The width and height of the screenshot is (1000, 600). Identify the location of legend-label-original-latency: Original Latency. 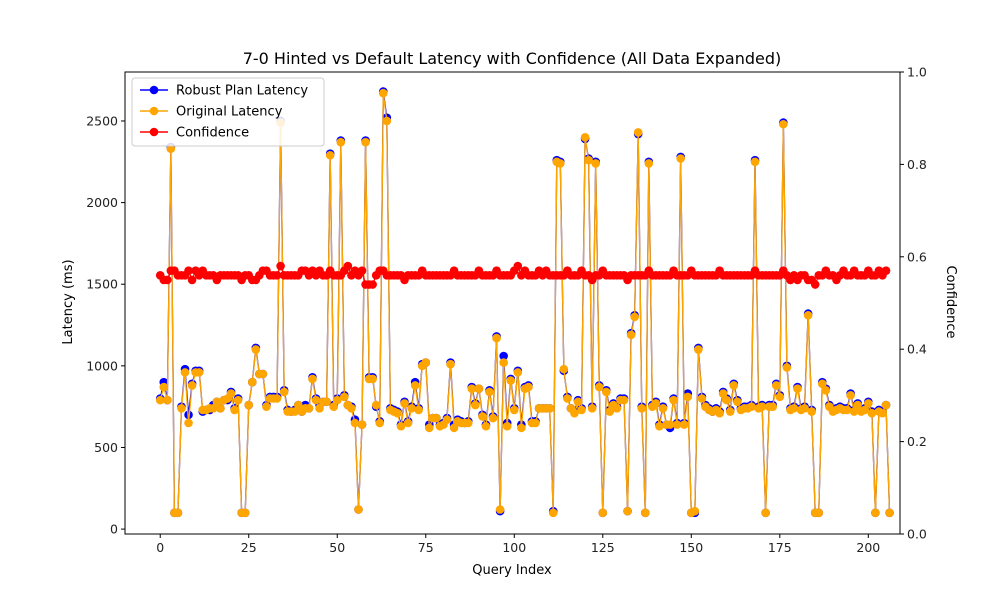
(229, 112).